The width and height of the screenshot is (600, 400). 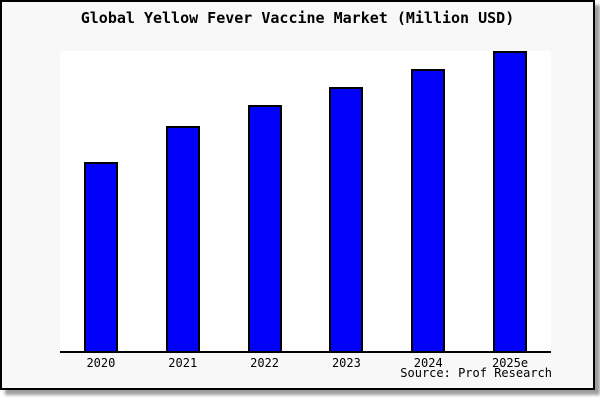 What do you see at coordinates (265, 363) in the screenshot?
I see `x-tick-label-2022: 2022` at bounding box center [265, 363].